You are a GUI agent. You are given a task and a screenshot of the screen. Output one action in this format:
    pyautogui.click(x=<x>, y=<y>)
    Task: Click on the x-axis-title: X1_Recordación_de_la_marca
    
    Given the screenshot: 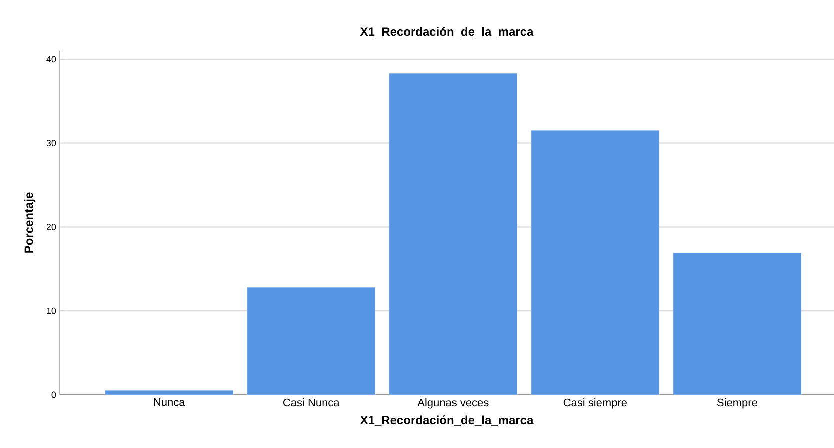 What is the action you would take?
    pyautogui.click(x=447, y=421)
    